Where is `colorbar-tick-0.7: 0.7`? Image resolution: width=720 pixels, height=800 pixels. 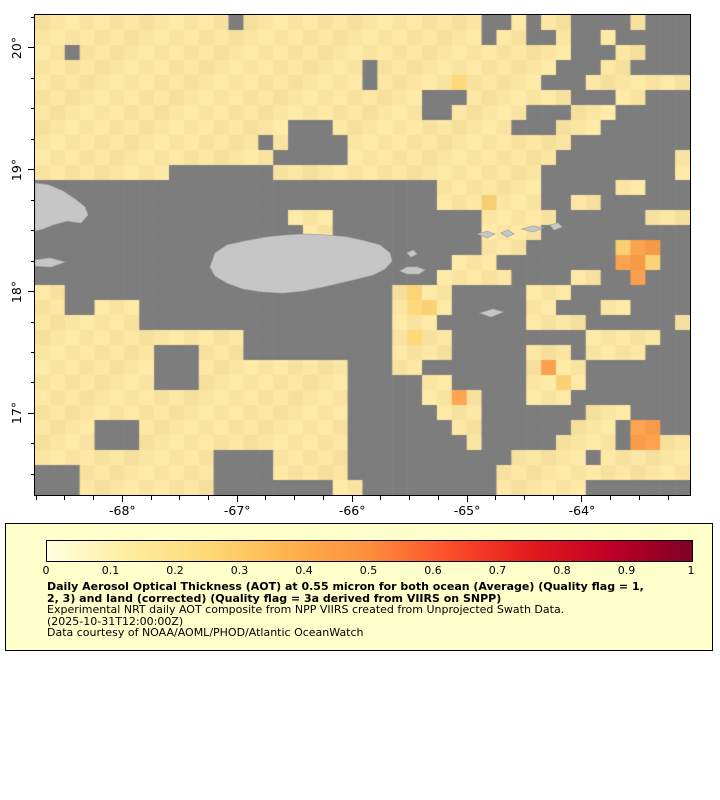 colorbar-tick-0.7: 0.7 is located at coordinates (497, 570).